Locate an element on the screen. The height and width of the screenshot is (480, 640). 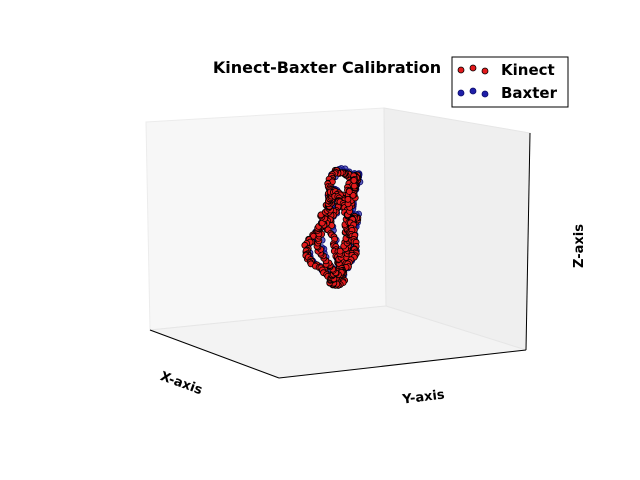
scatter-points is located at coordinates (332, 227).